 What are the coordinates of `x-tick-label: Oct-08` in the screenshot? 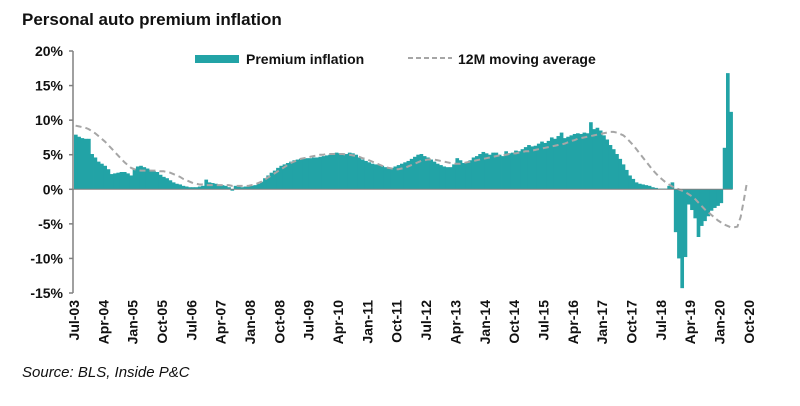 It's located at (279, 322).